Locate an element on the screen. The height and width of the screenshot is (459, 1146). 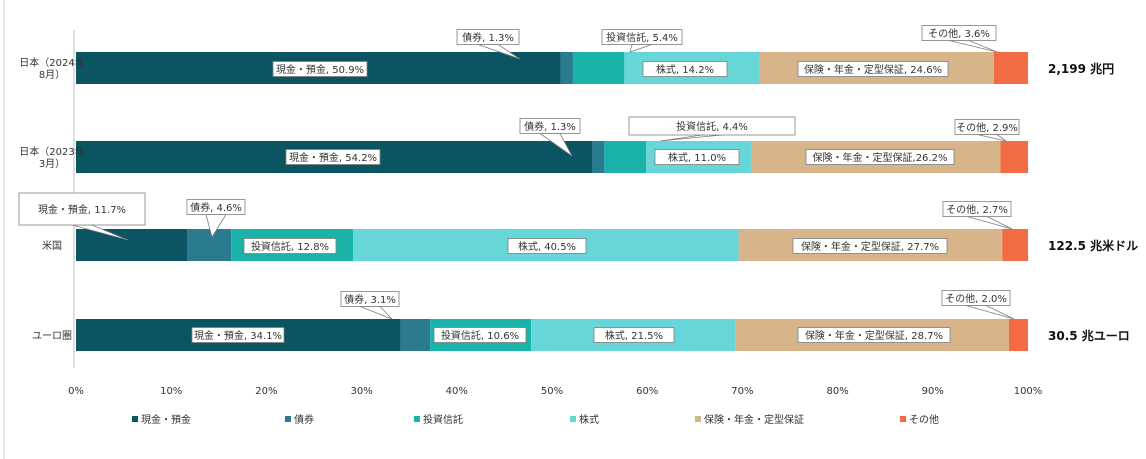
segment-label-3-4: 保険・年金・定型保証, 28.7% is located at coordinates (874, 335).